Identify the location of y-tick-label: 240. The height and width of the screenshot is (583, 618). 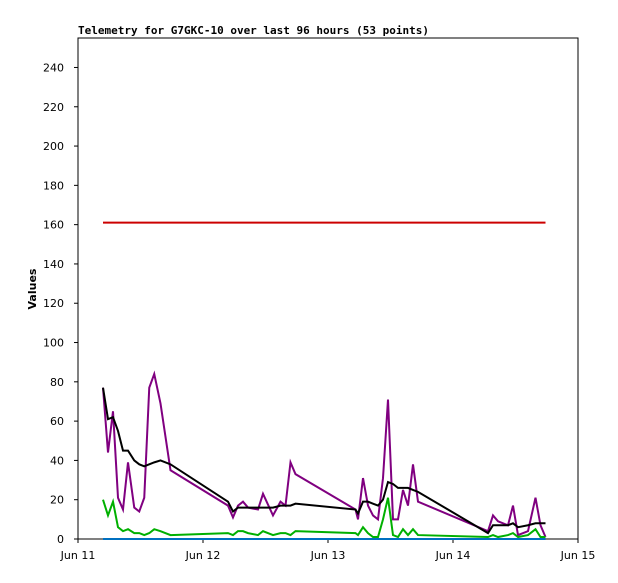
(53, 67).